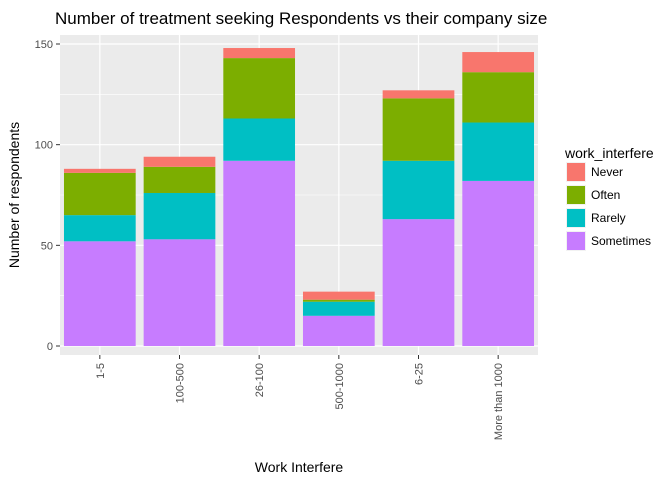  Describe the element at coordinates (576, 172) in the screenshot. I see `legend-swatch-never` at that location.